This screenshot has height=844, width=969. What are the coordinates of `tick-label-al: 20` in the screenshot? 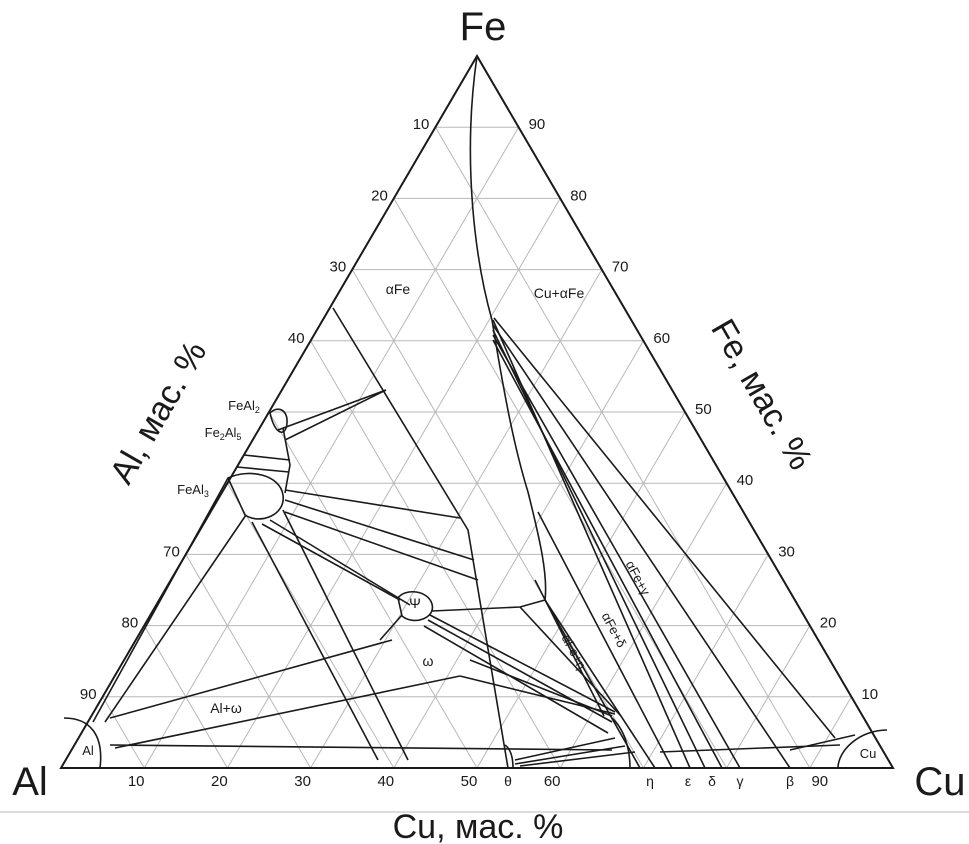 It's located at (379, 195).